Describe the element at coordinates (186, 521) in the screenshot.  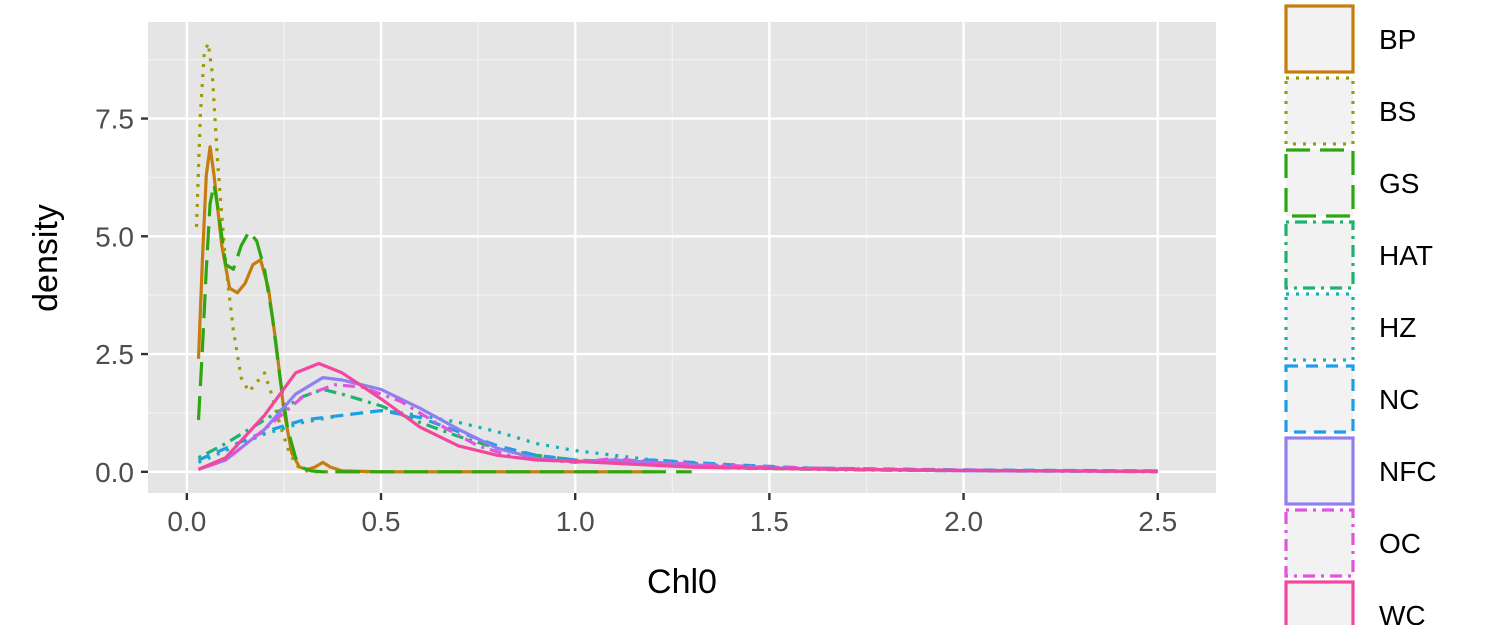
I see `x-tick-label: 0.0` at that location.